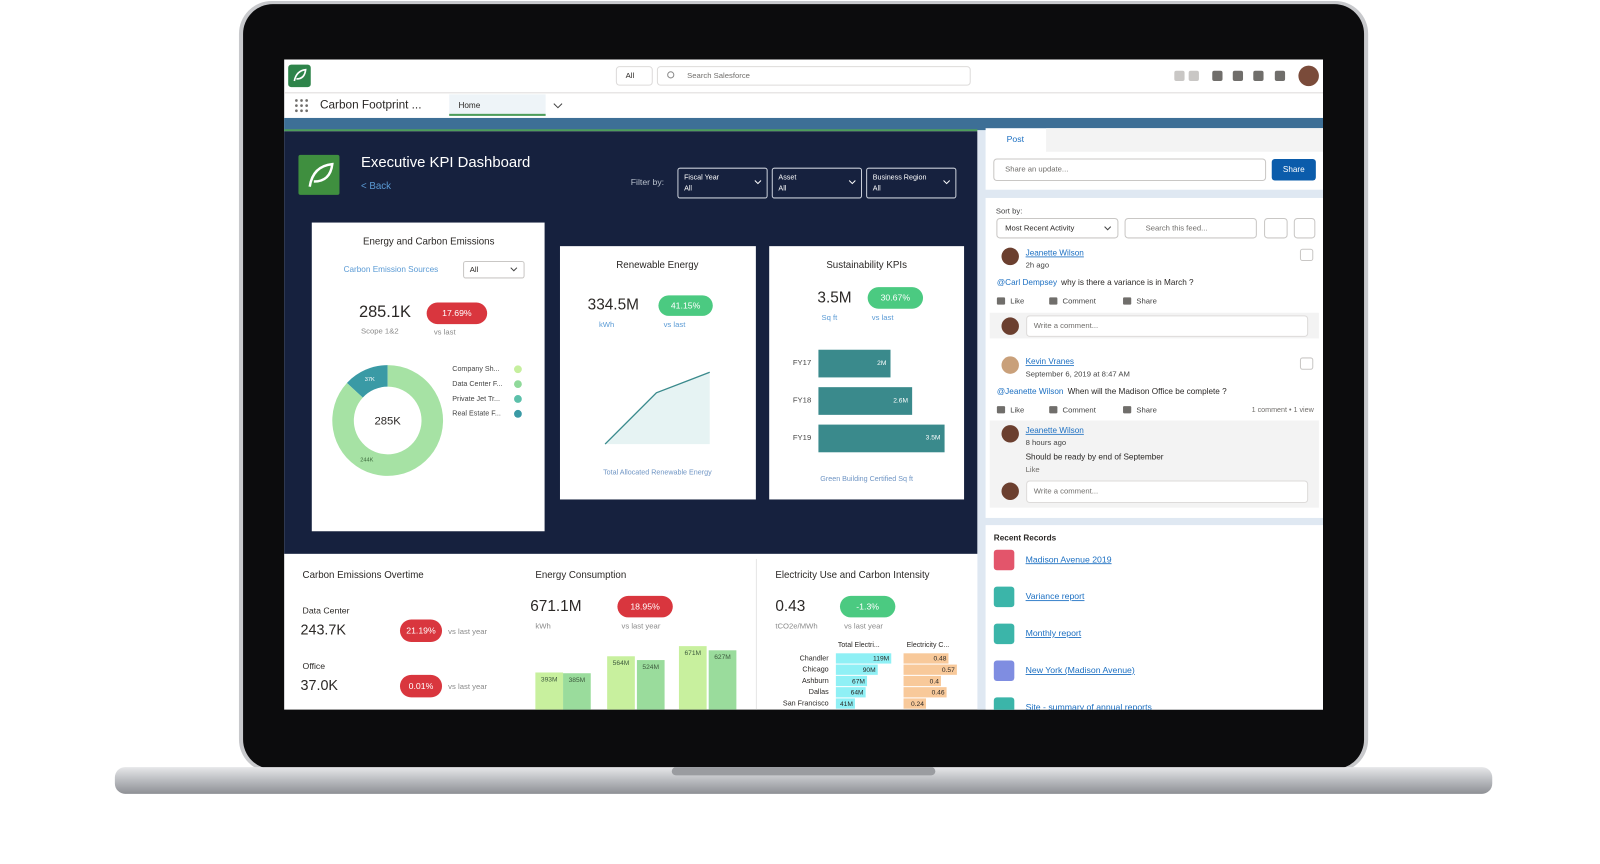 The height and width of the screenshot is (864, 1600). What do you see at coordinates (1030, 391) in the screenshot?
I see `mention: @Jeanette Wilson` at bounding box center [1030, 391].